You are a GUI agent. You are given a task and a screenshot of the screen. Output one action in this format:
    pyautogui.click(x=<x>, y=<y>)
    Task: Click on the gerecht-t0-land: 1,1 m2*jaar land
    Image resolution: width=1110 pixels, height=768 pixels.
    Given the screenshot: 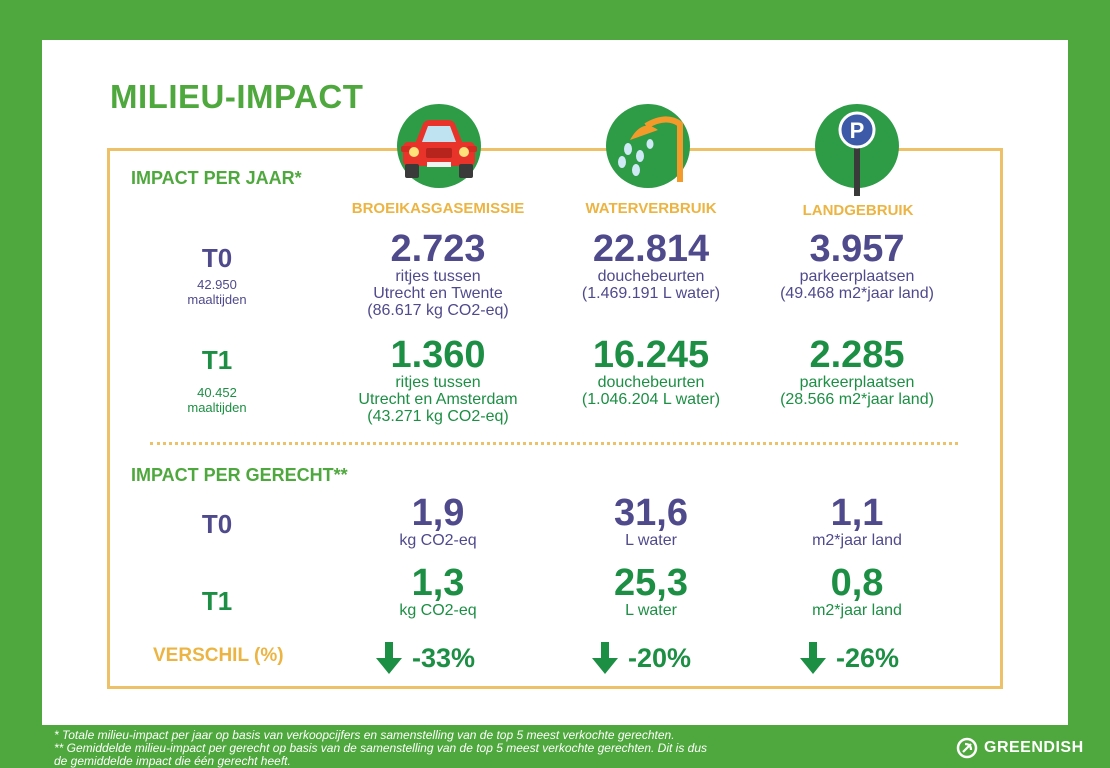 What is the action you would take?
    pyautogui.click(x=857, y=521)
    